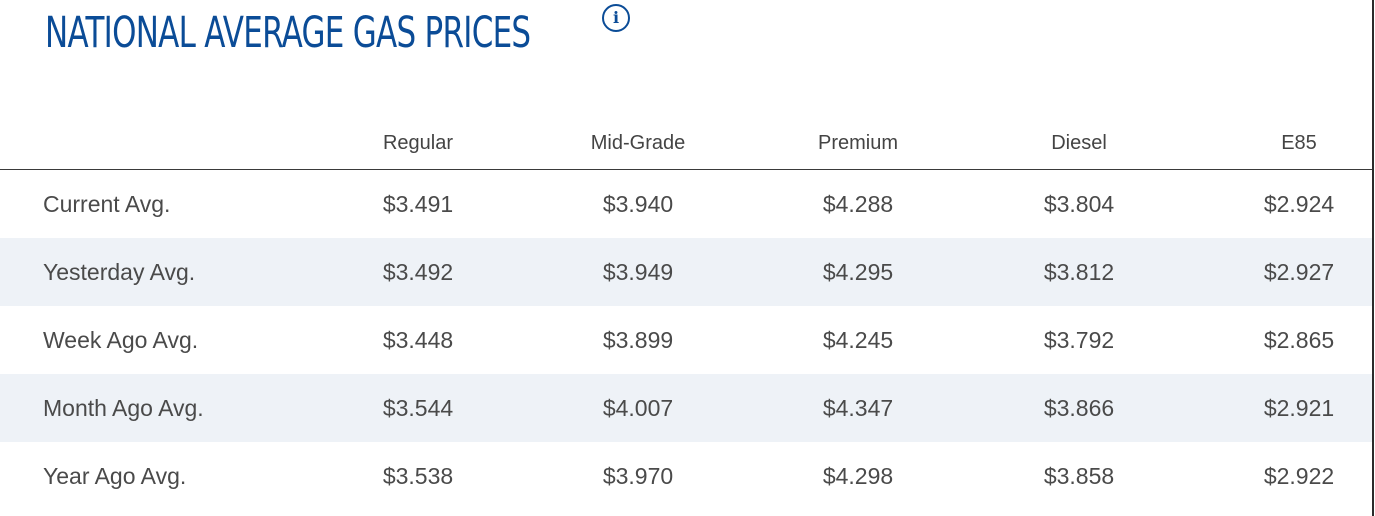 Image resolution: width=1375 pixels, height=516 pixels. I want to click on column-header-regular: Regular, so click(418, 143).